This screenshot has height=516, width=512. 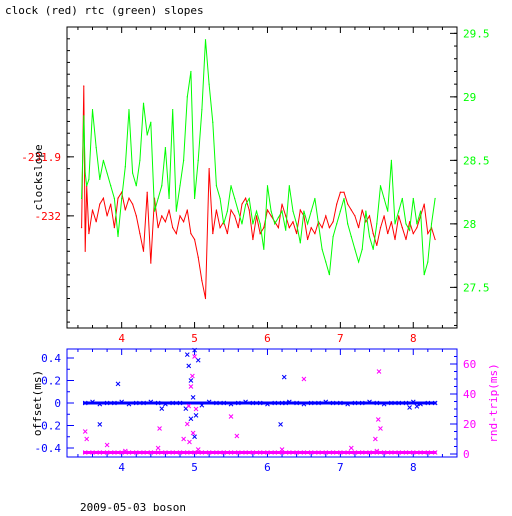 What do you see at coordinates (133, 506) in the screenshot?
I see `footer-date-host: 2009-05-03 boson` at bounding box center [133, 506].